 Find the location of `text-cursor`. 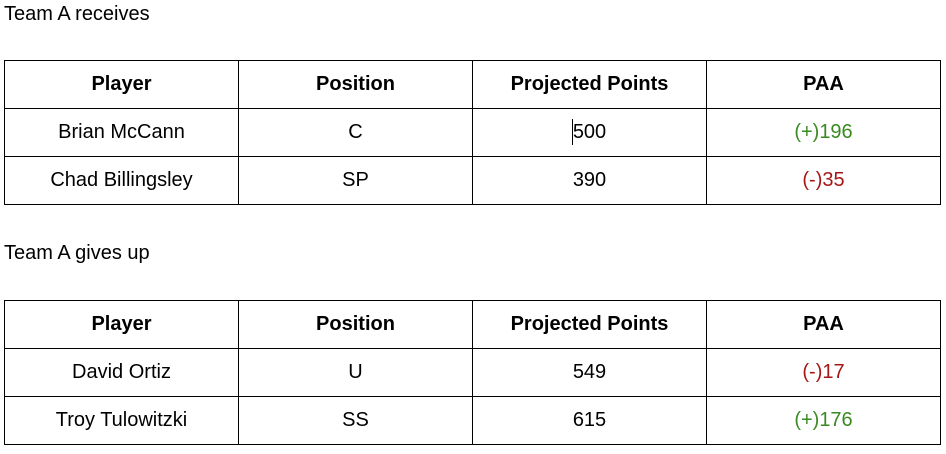

text-cursor is located at coordinates (572, 132).